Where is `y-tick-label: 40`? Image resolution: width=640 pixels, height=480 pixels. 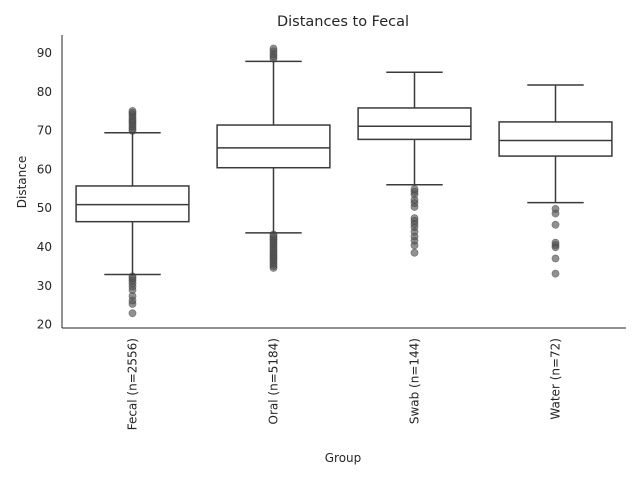
y-tick-label: 40 is located at coordinates (44, 247).